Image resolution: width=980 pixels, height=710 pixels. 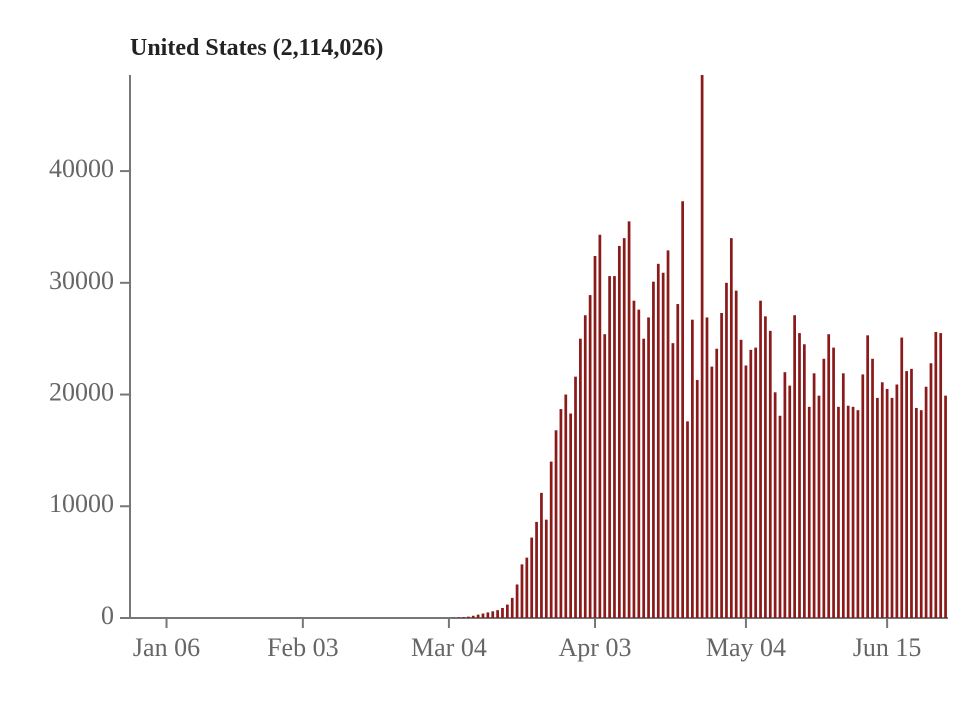 I want to click on y-tick-label: 20000, so click(x=81, y=392).